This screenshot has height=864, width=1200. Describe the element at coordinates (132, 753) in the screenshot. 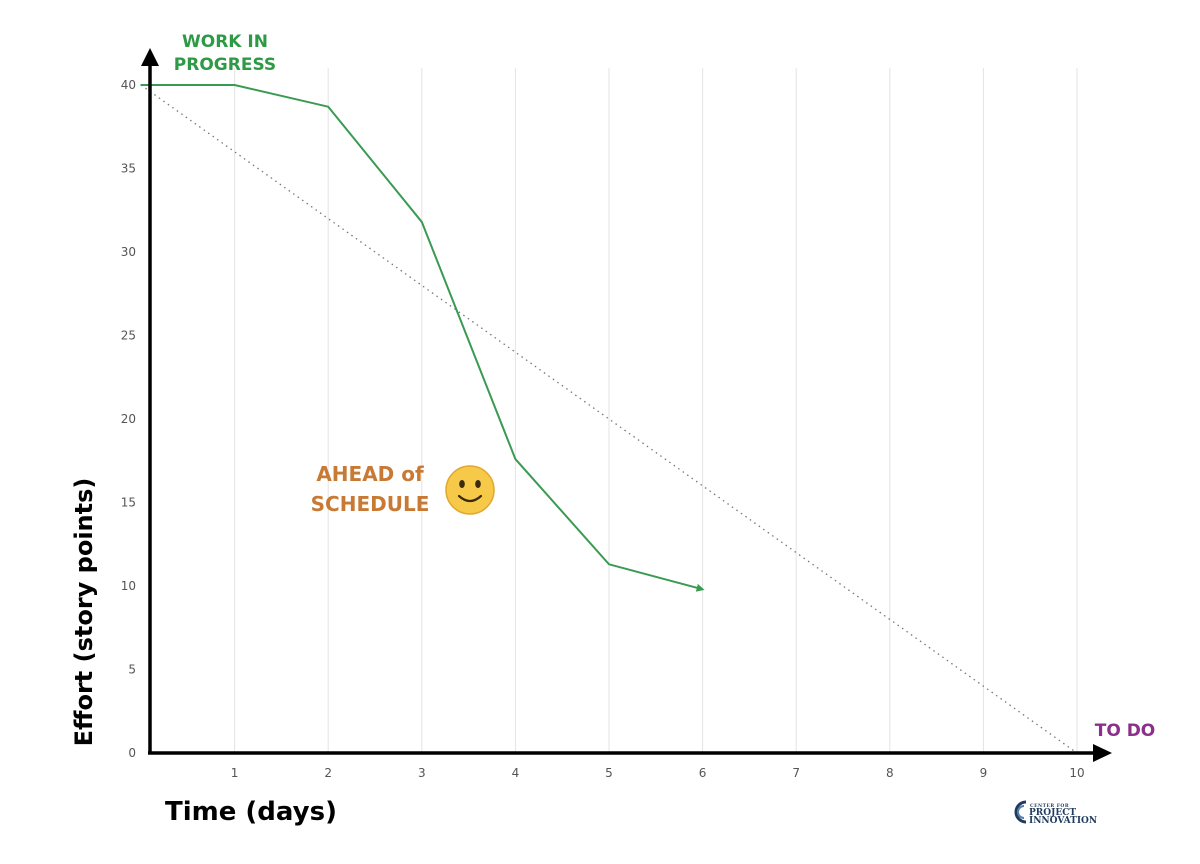

I see `y-tick-label: 0` at that location.